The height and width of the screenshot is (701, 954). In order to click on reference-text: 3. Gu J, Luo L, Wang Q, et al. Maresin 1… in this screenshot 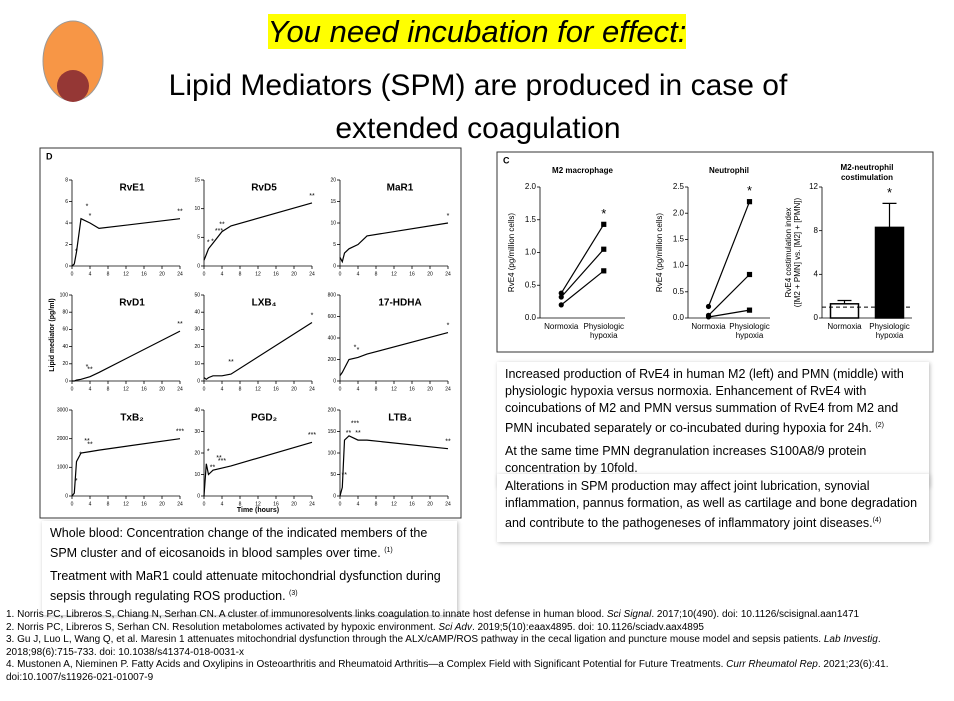, I will do `click(415, 639)`.